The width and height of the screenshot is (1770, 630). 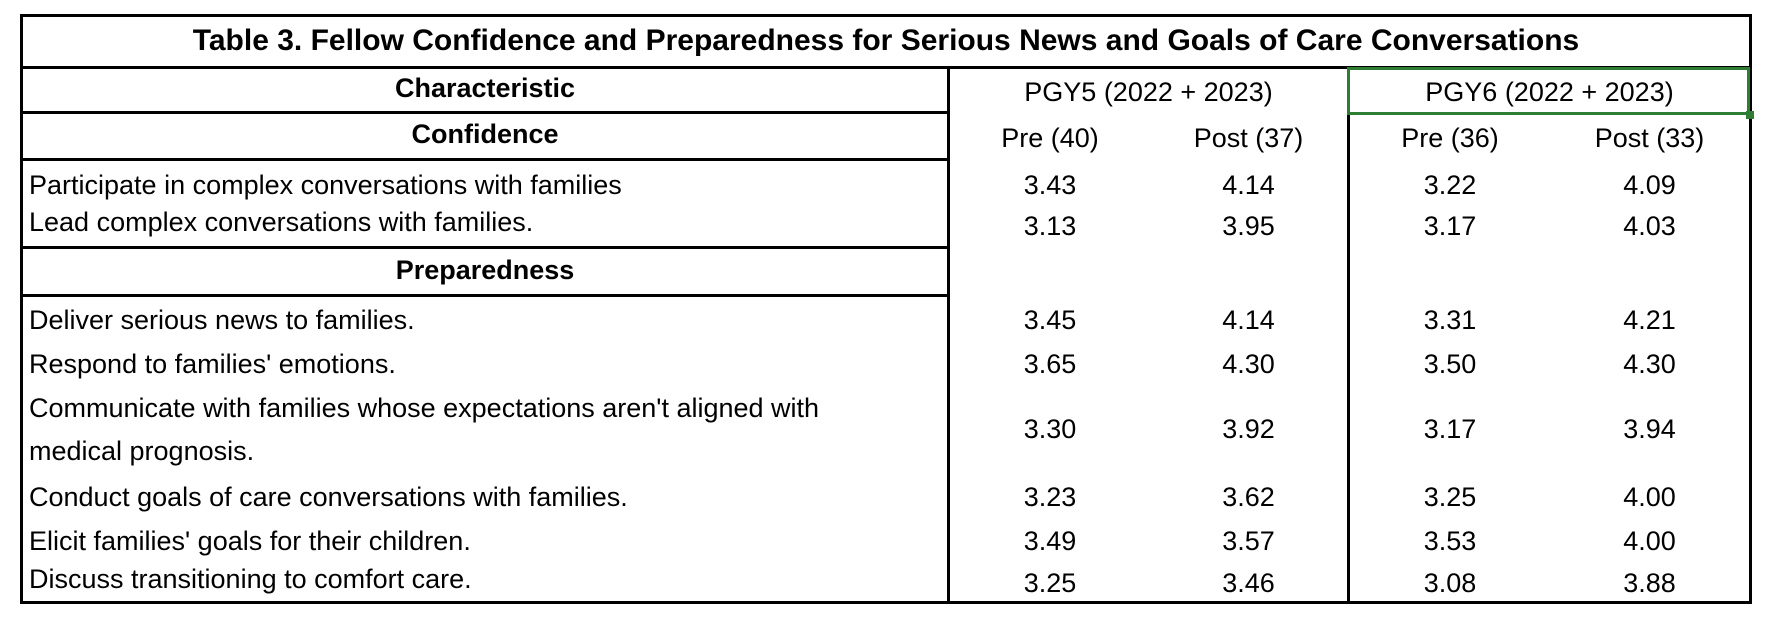 What do you see at coordinates (1248, 541) in the screenshot?
I see `row-value: 3.57` at bounding box center [1248, 541].